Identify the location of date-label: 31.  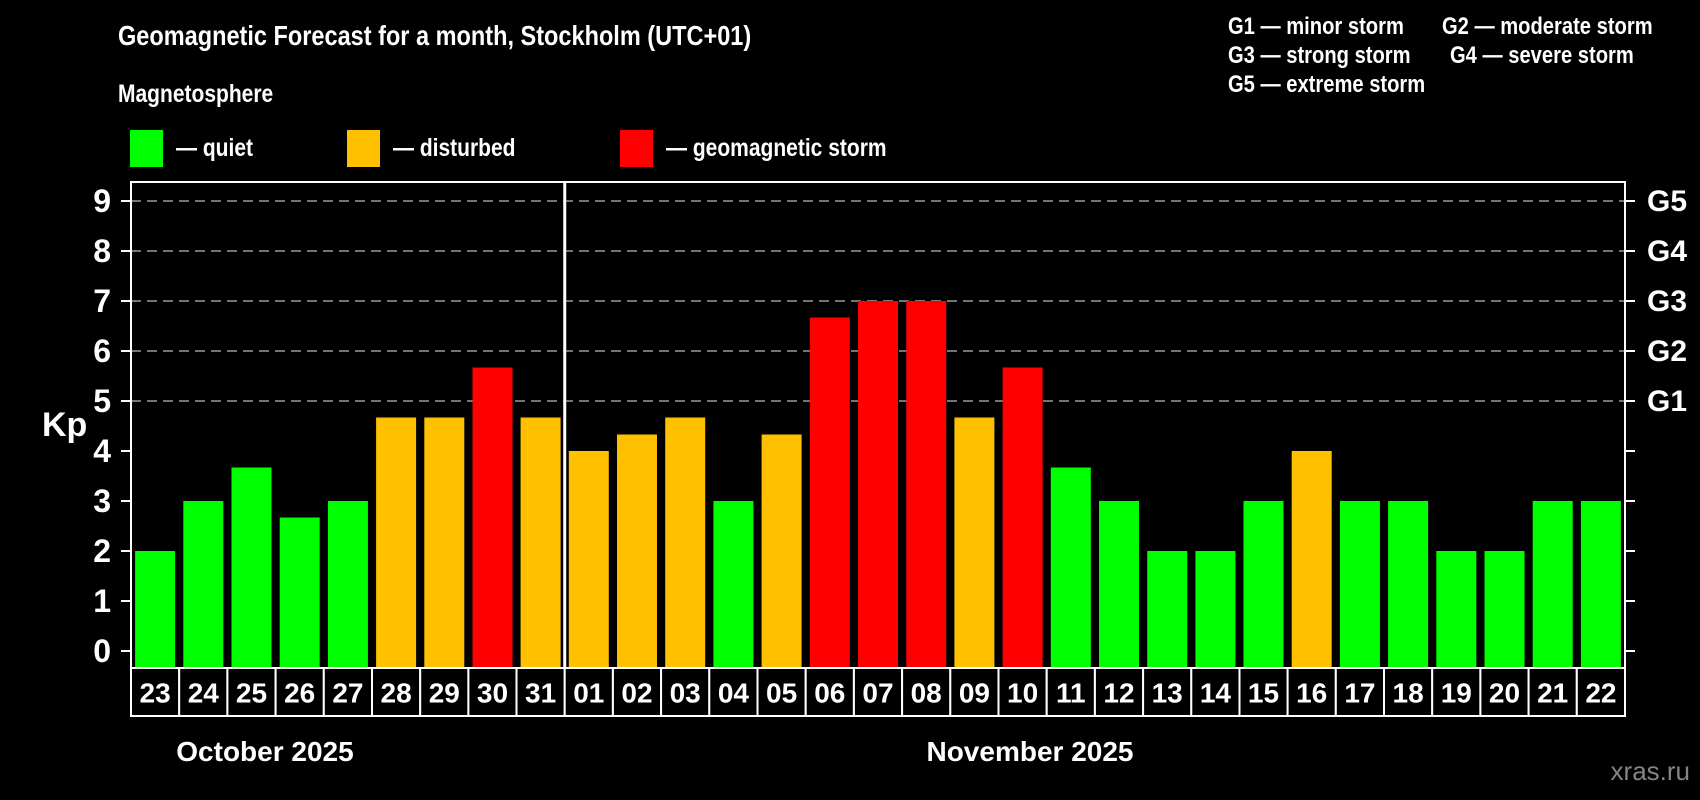
(540, 693).